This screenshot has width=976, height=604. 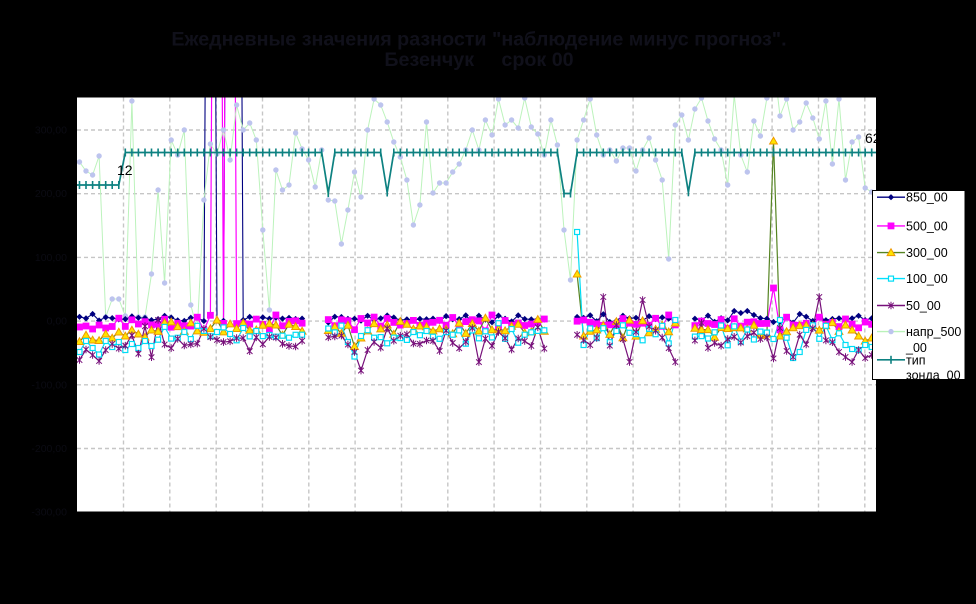 I want to click on svg-text: 100,00, so click(x=51, y=258).